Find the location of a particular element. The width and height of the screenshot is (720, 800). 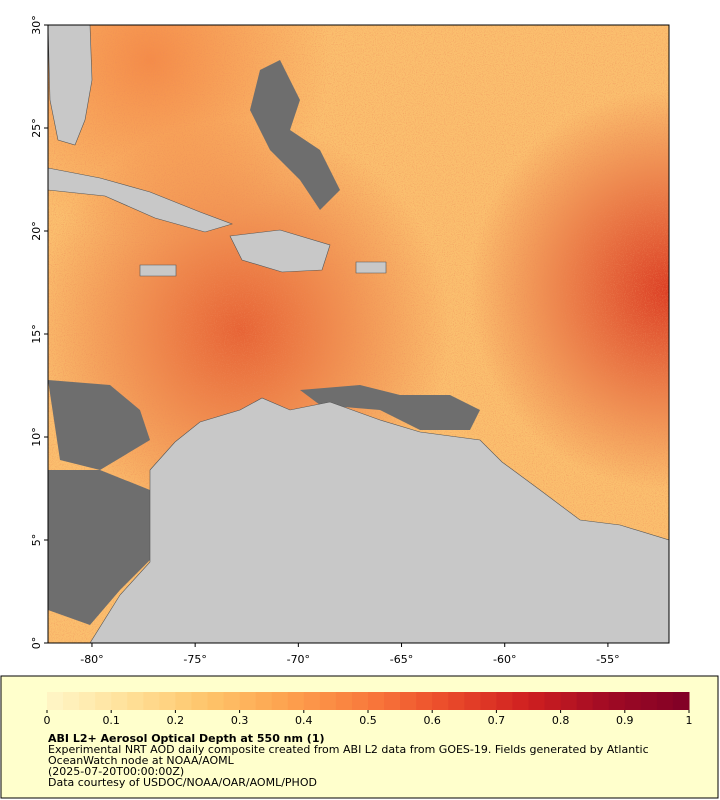

y-tick-label: 20° is located at coordinates (36, 231).